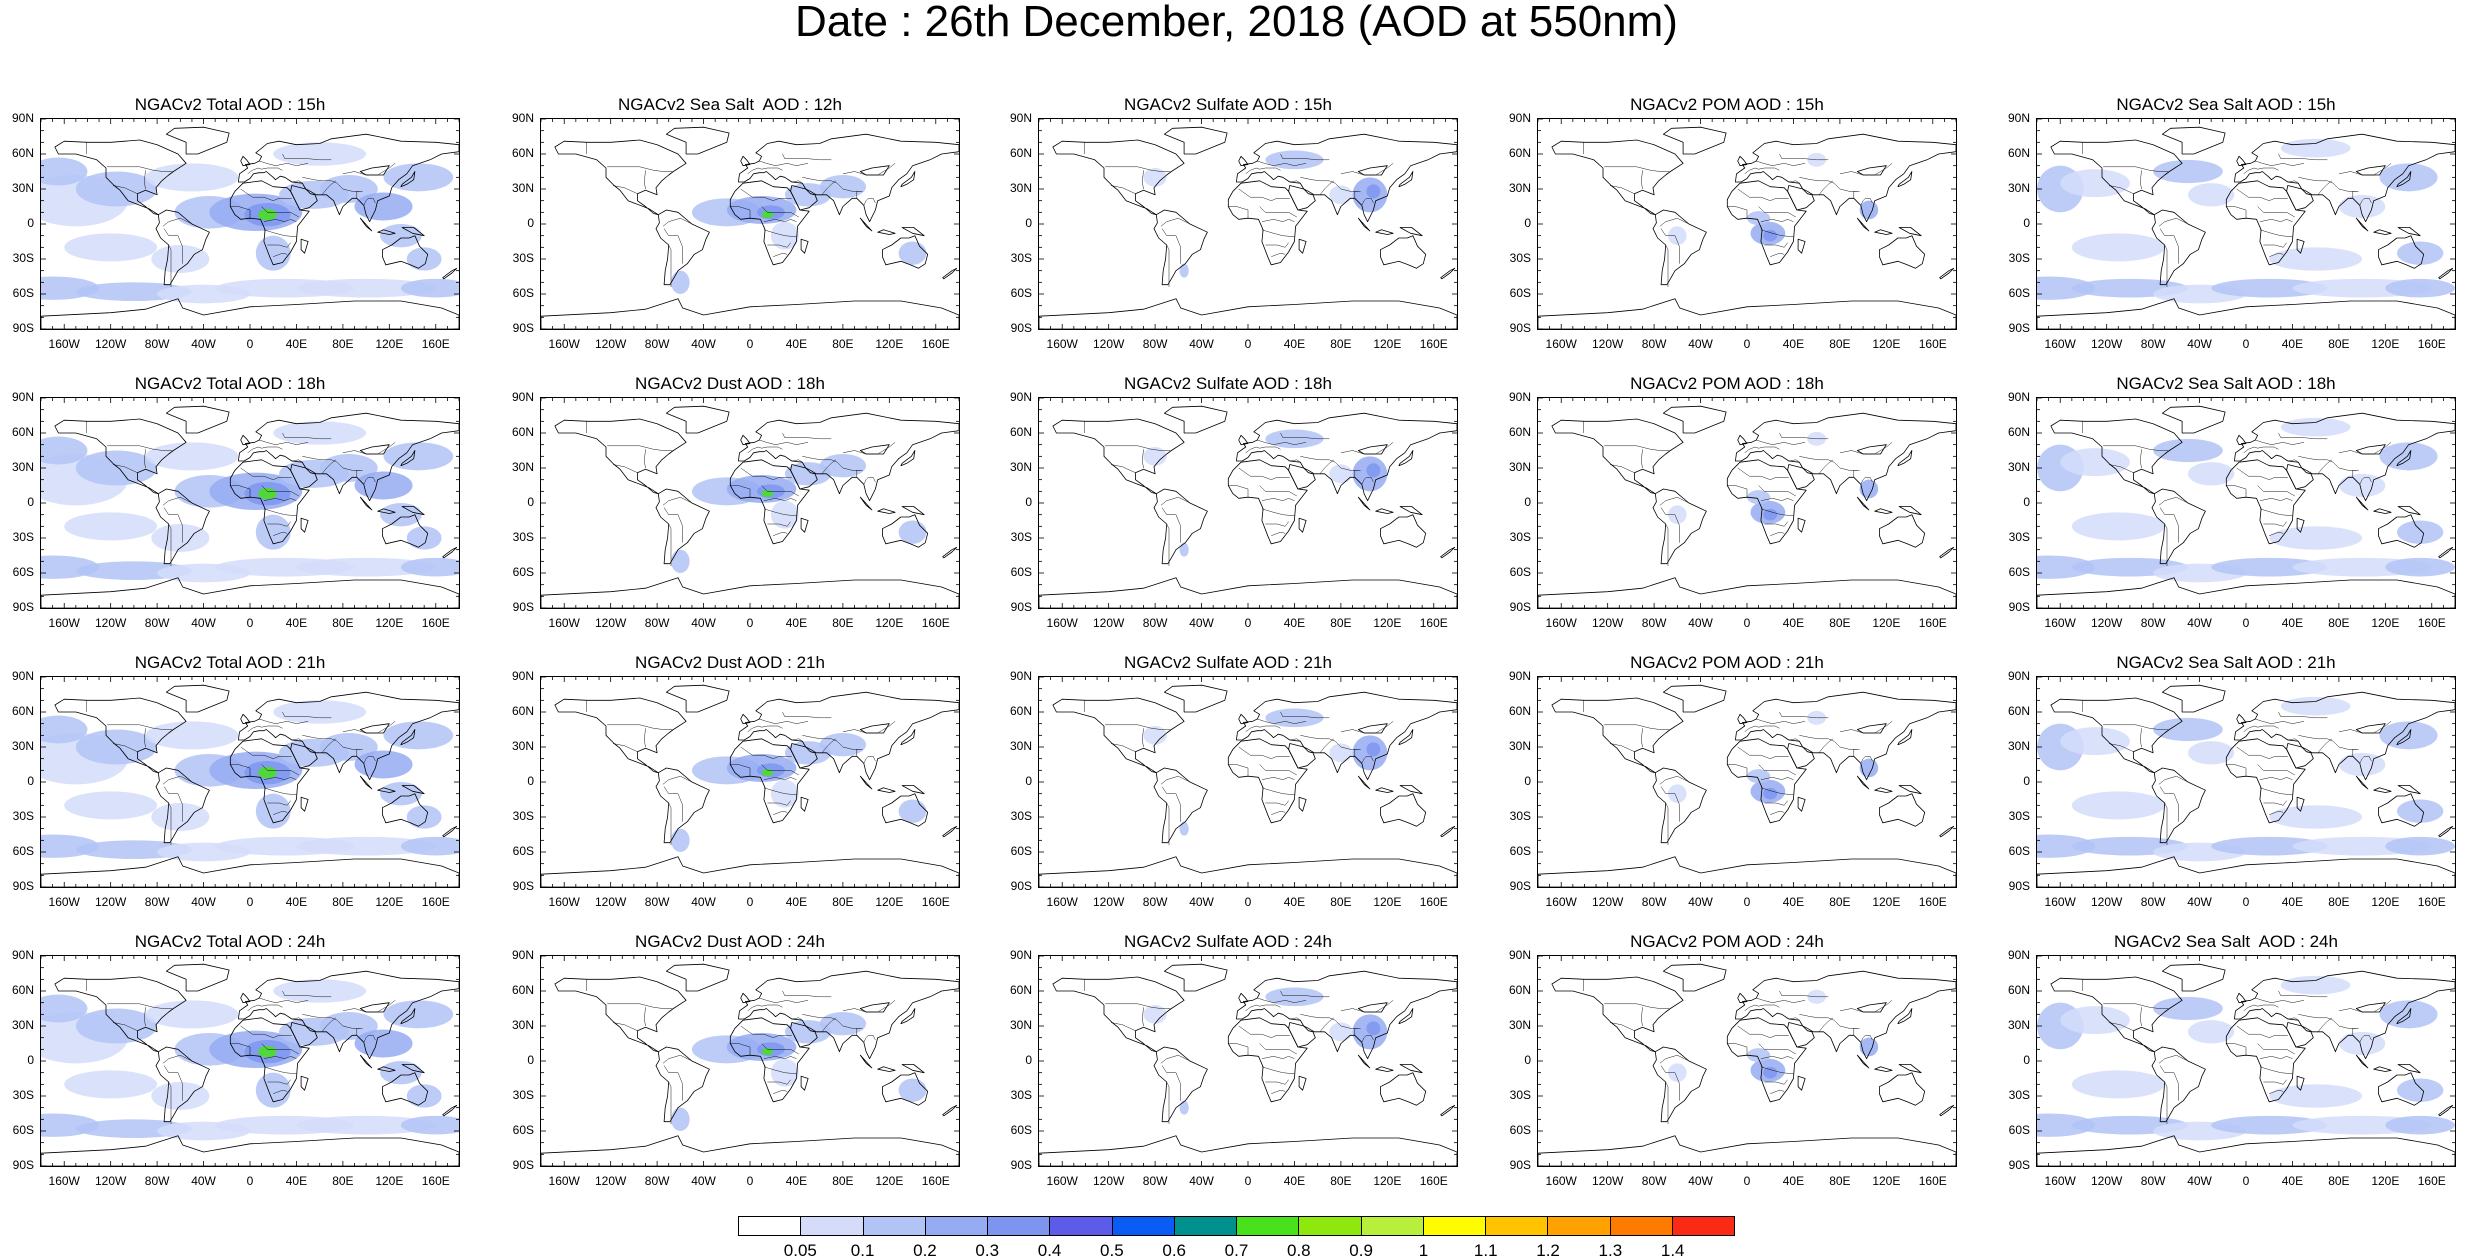  I want to click on latitude-label: 30S, so click(1021, 537).